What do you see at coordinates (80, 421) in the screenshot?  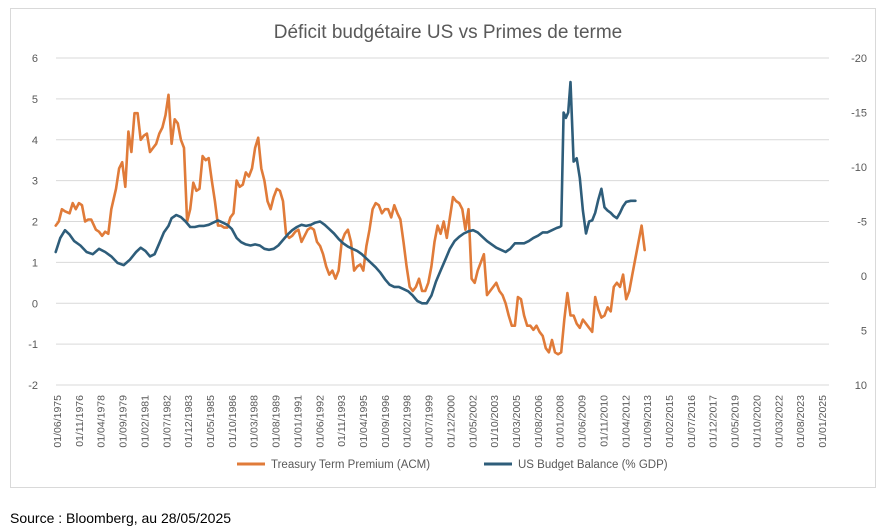 I see `x-tick-label: 01/11/1976` at bounding box center [80, 421].